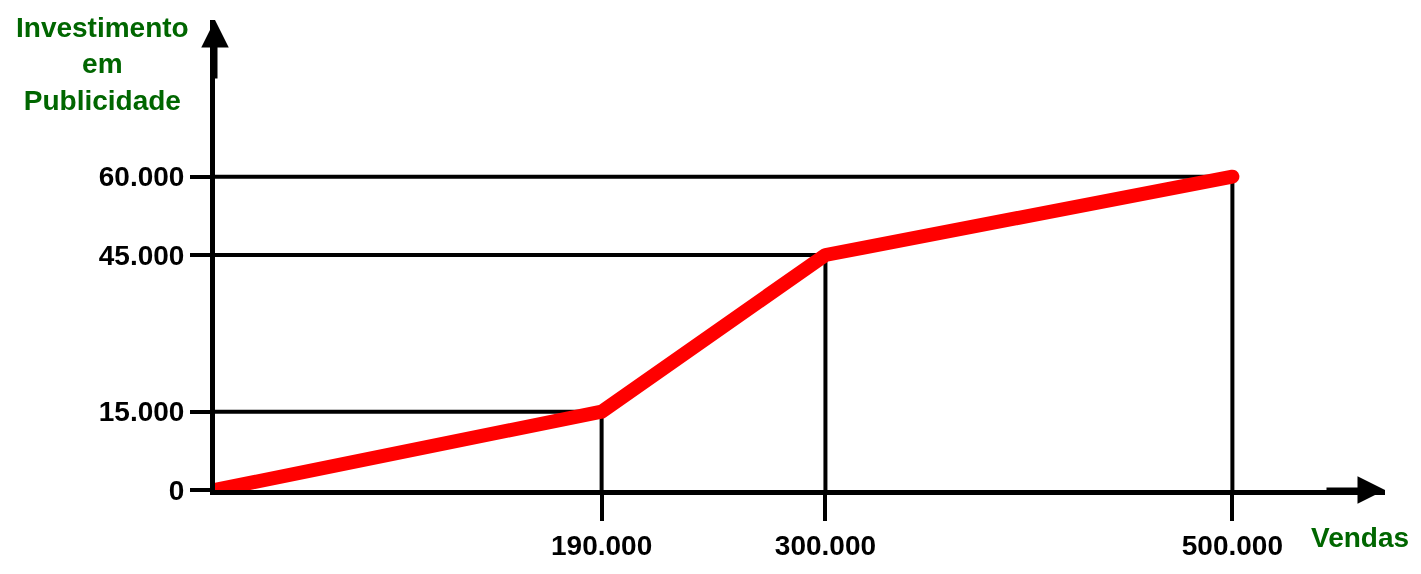 The width and height of the screenshot is (1421, 574). Describe the element at coordinates (602, 545) in the screenshot. I see `x-tick-label: 190.000` at that location.